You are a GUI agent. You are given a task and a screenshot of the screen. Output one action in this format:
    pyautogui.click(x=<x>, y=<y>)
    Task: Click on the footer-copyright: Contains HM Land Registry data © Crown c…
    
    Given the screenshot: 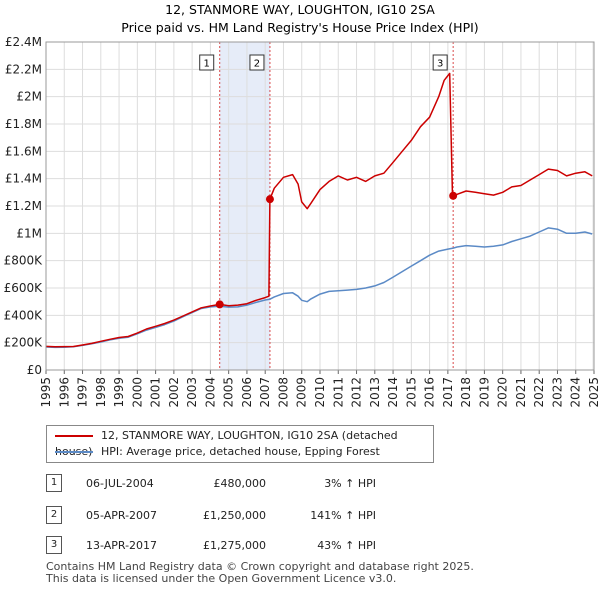 What is the action you would take?
    pyautogui.click(x=260, y=566)
    